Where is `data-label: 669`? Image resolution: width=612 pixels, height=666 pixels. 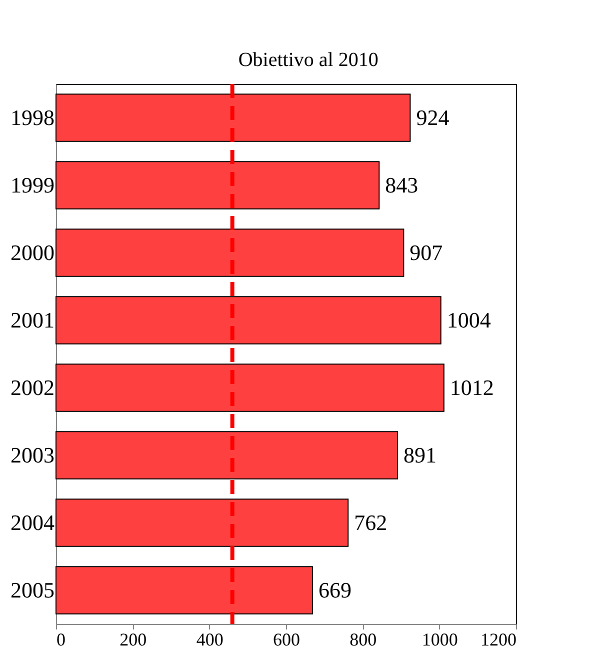 data-label: 669 is located at coordinates (335, 589).